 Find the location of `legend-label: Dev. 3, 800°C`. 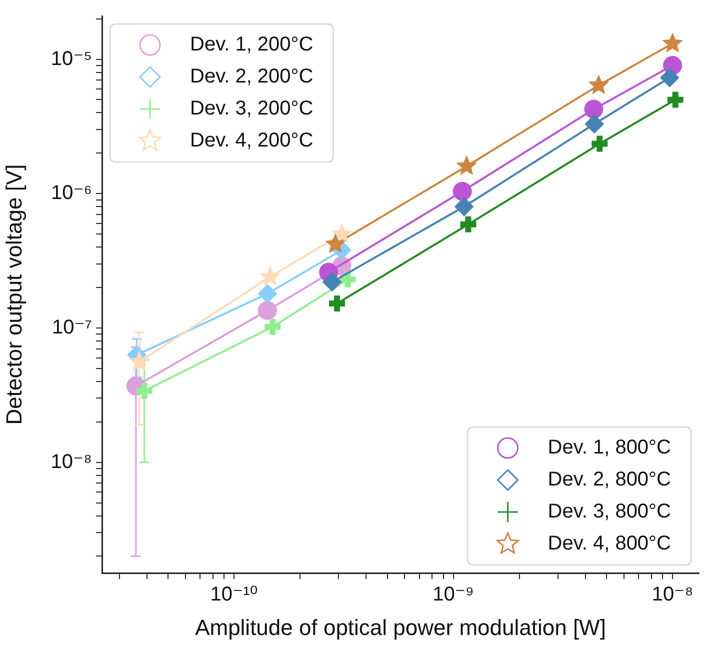

legend-label: Dev. 3, 800°C is located at coordinates (610, 511).